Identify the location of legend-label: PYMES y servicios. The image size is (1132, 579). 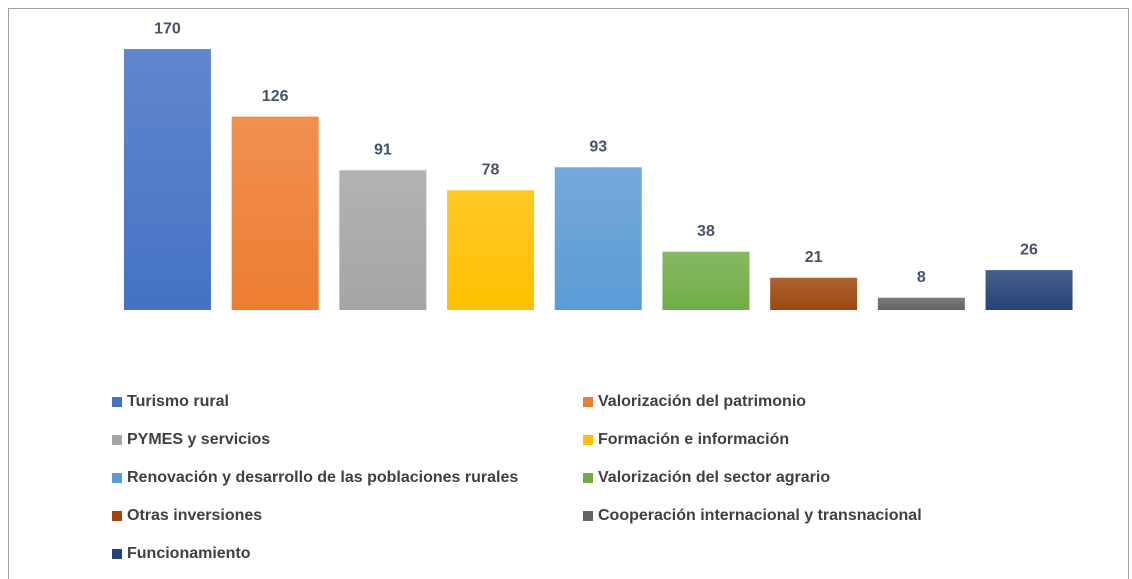
(198, 439).